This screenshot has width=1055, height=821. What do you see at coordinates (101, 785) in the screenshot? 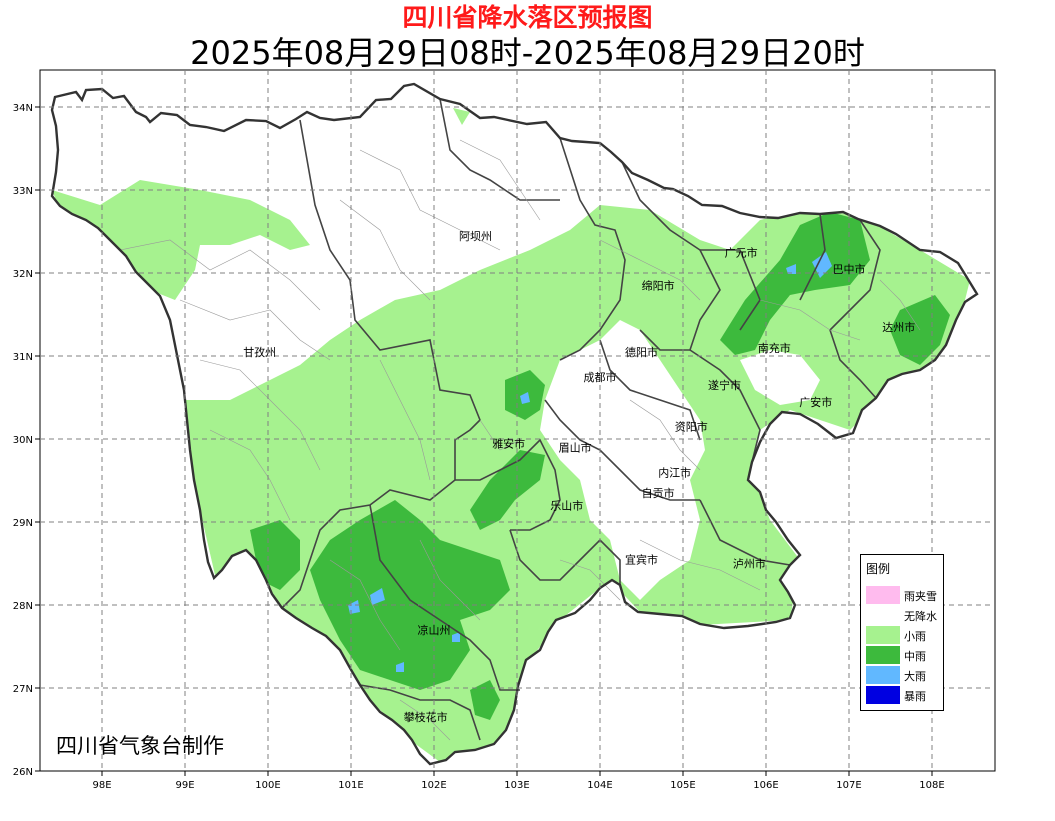
I see `lon-tick-label: 98E` at bounding box center [101, 785].